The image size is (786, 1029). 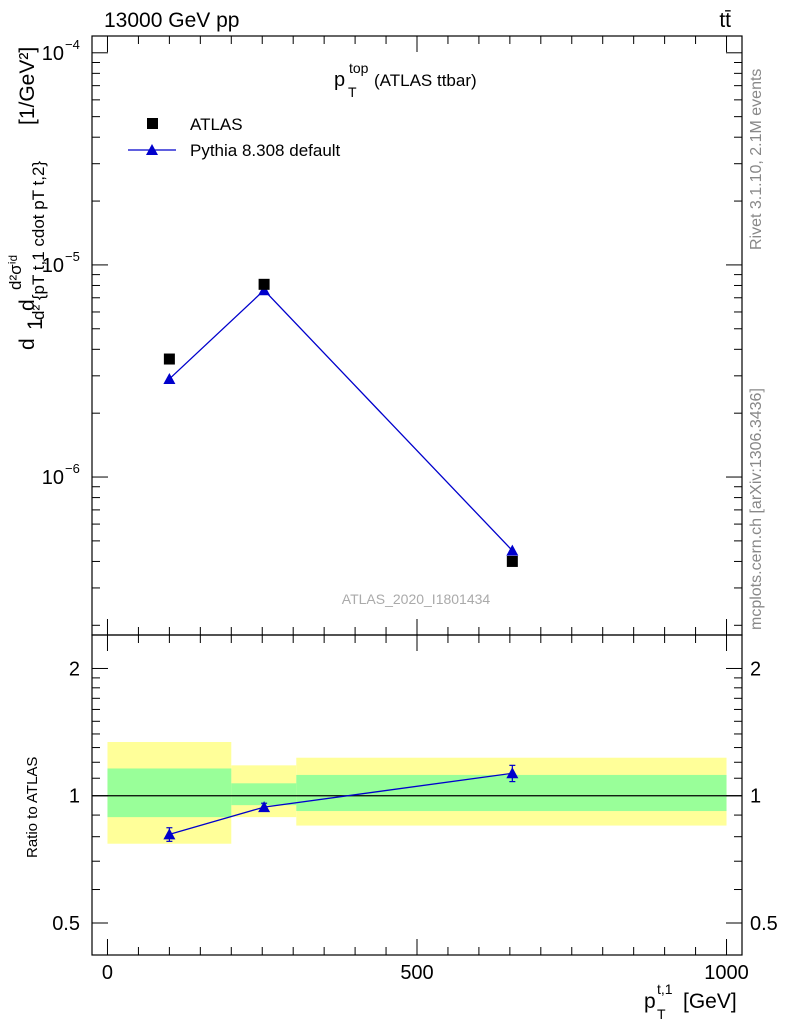 What do you see at coordinates (726, 973) in the screenshot?
I see `x-tick-label: 1000` at bounding box center [726, 973].